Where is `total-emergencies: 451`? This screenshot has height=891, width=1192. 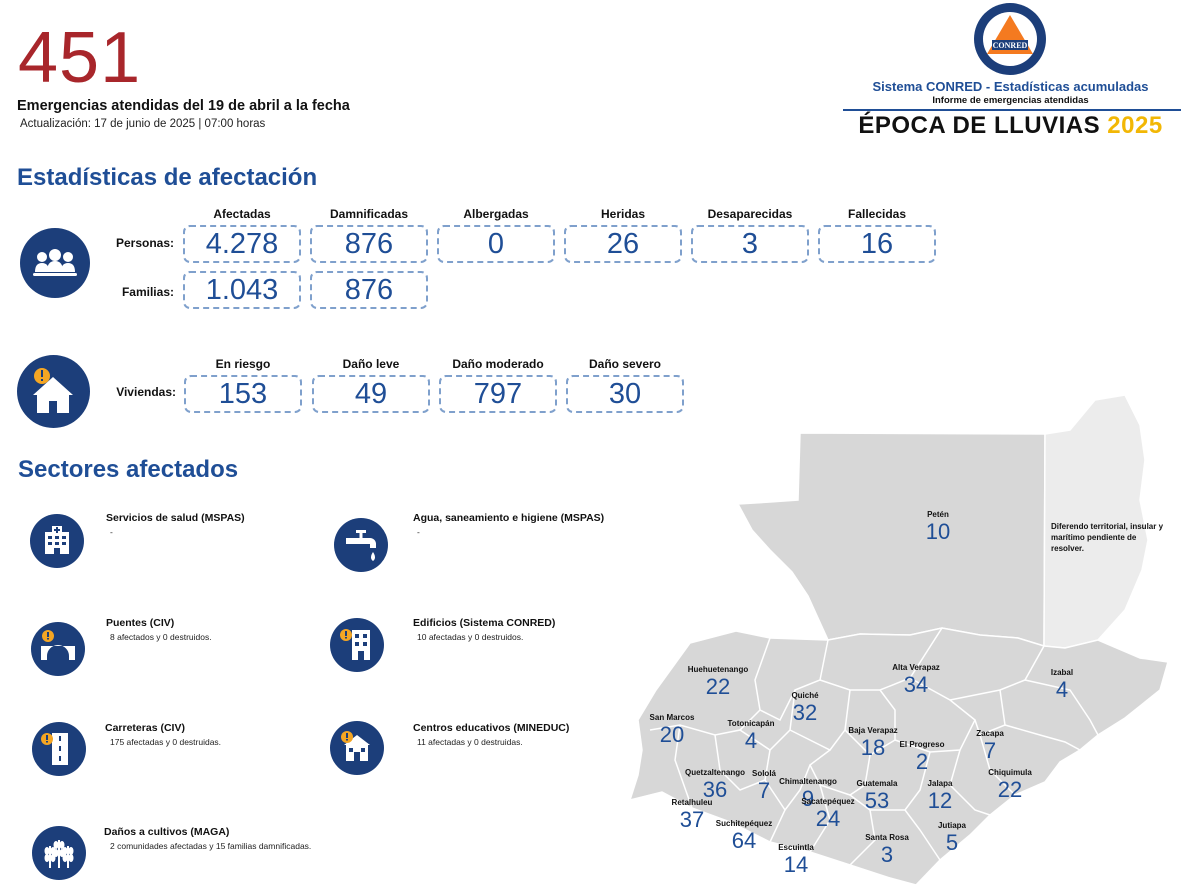
total-emergencies: 451 is located at coordinates (80, 58).